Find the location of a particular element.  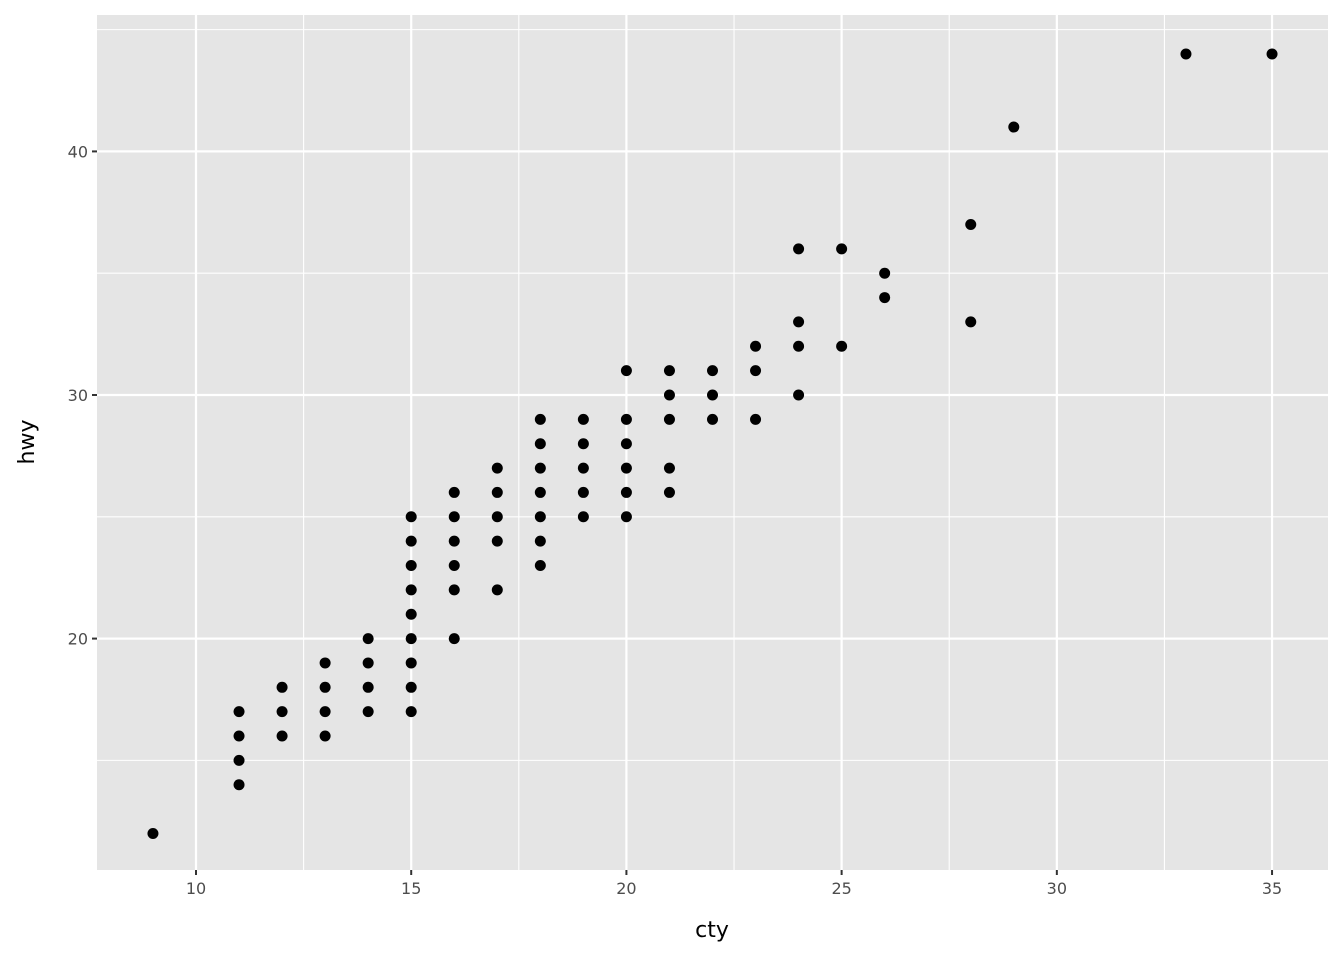

x-tick-label: 15 is located at coordinates (411, 888).